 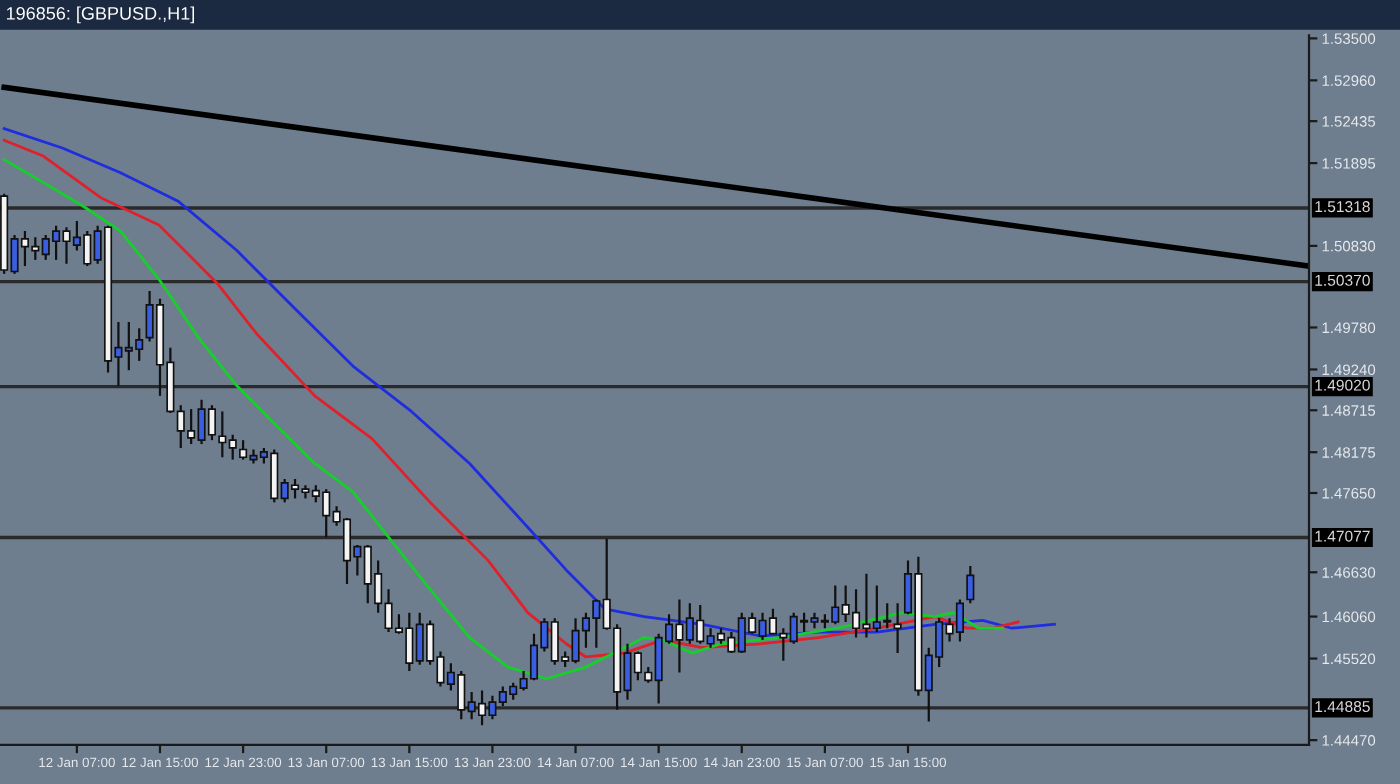 I want to click on chart-title: 196856: [GBPUSD.,H1], so click(x=100, y=15).